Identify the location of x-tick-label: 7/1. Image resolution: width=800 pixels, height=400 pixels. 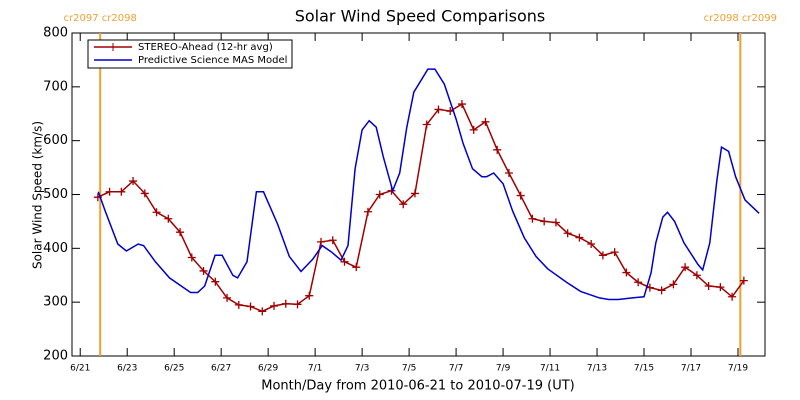
(315, 369).